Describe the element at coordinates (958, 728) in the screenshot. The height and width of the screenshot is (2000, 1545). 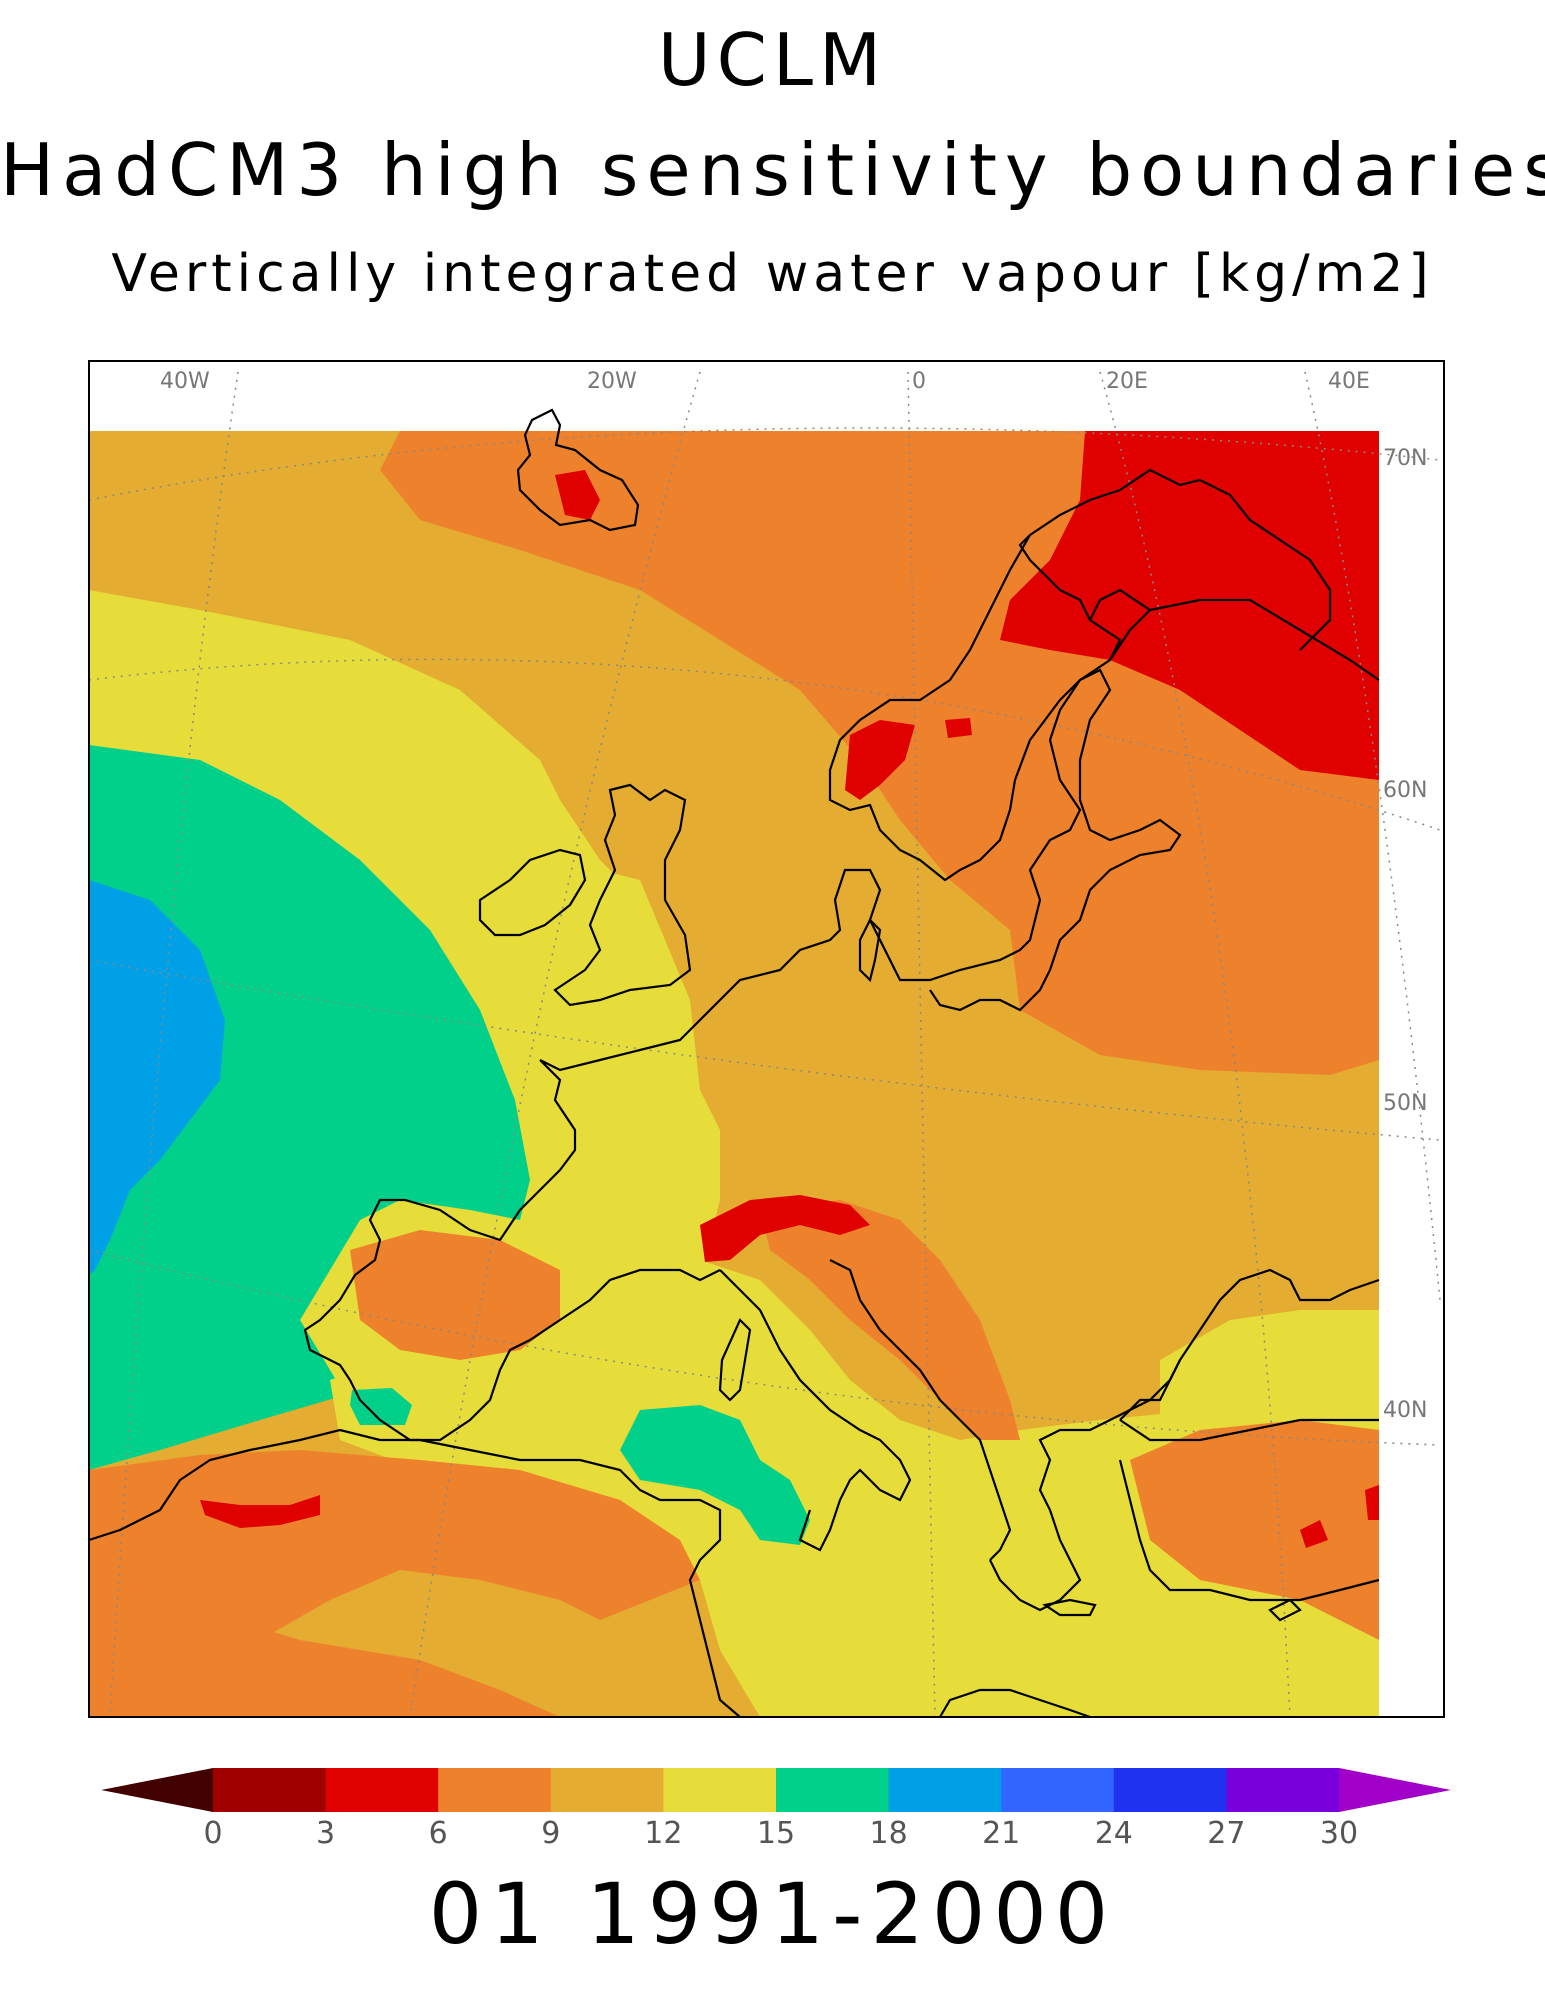
I see `field-red-norway-small` at that location.